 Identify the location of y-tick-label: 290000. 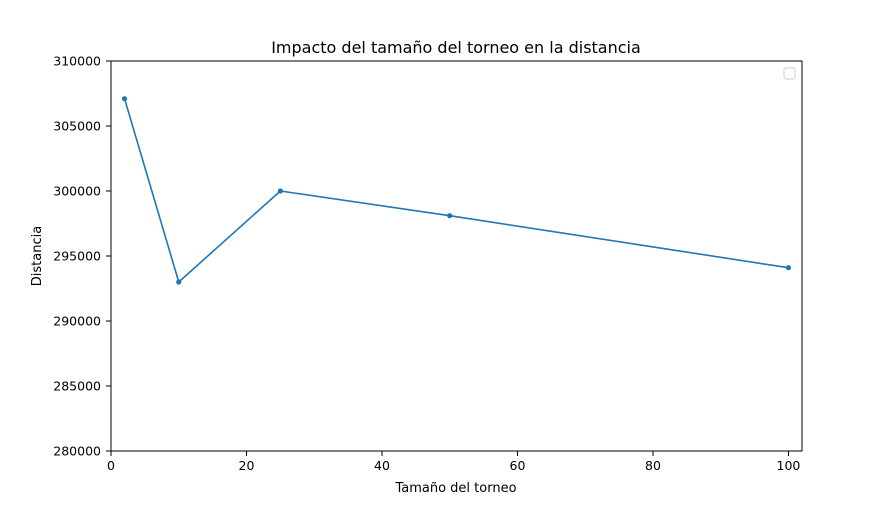
(77, 321).